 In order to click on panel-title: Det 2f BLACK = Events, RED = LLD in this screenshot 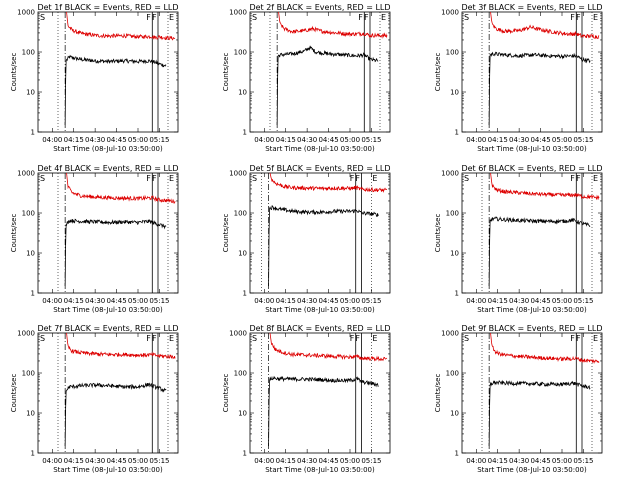, I will do `click(319, 7)`.